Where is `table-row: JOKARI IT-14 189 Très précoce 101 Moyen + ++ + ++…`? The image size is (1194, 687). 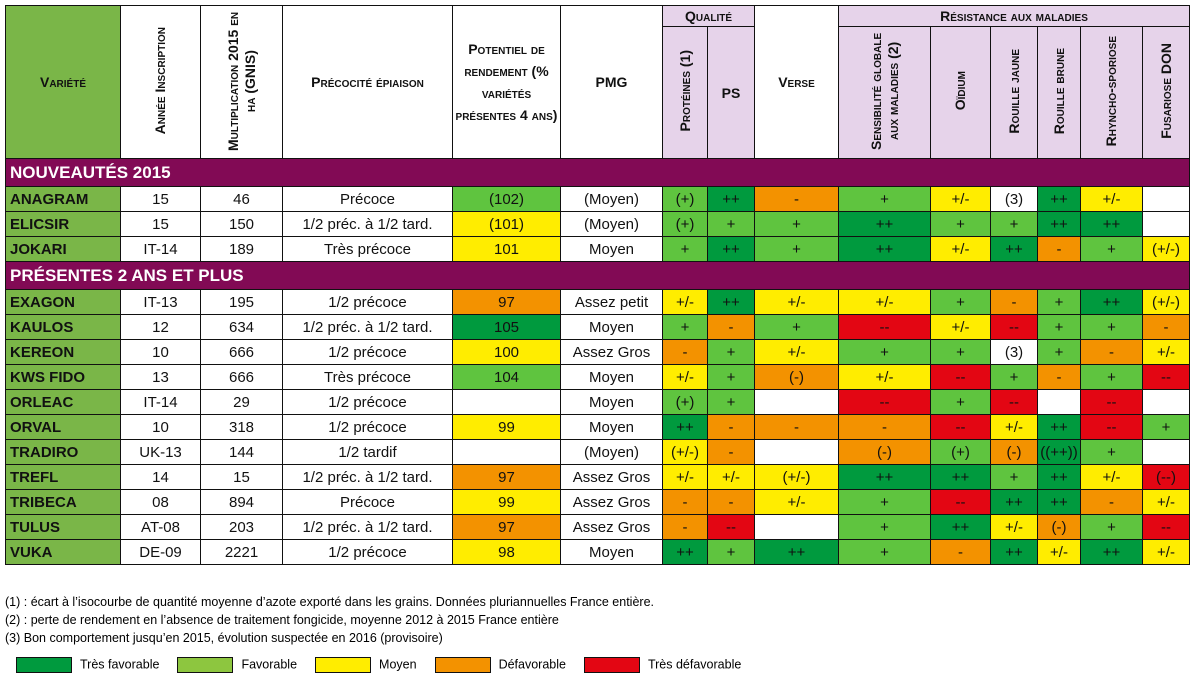
table-row: JOKARI IT-14 189 Très précoce 101 Moyen + ++ + ++… is located at coordinates (598, 249).